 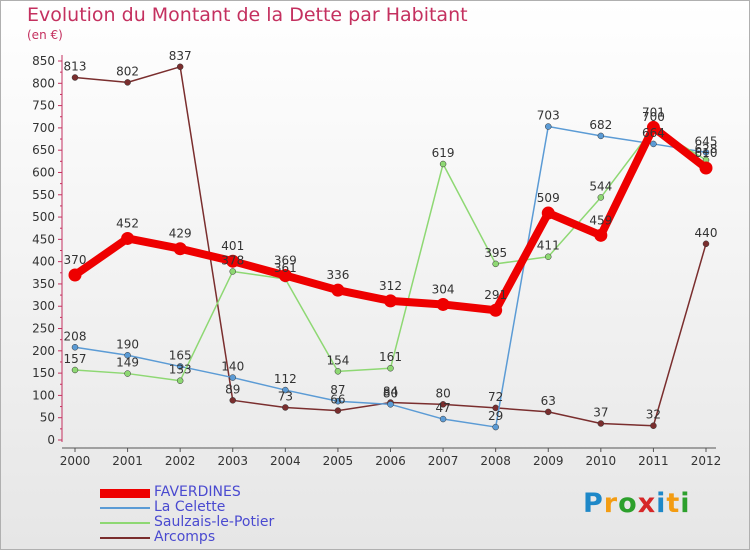 What do you see at coordinates (285, 461) in the screenshot?
I see `x-tick-label: 2004` at bounding box center [285, 461].